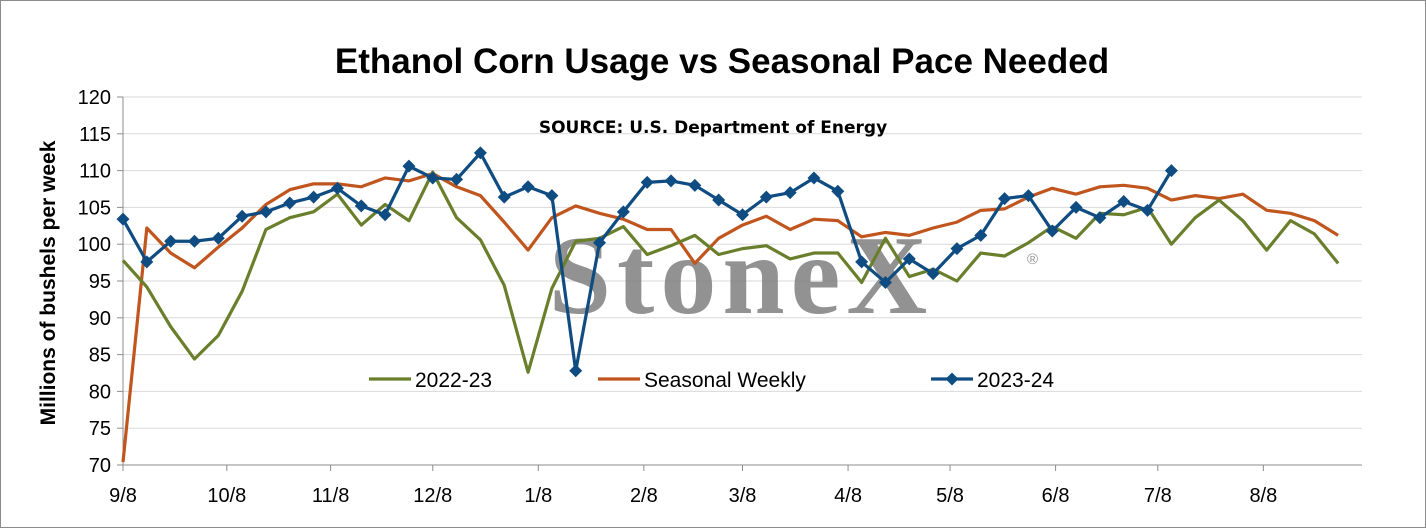  I want to click on legend-entry-0: 2022-23, so click(430, 380).